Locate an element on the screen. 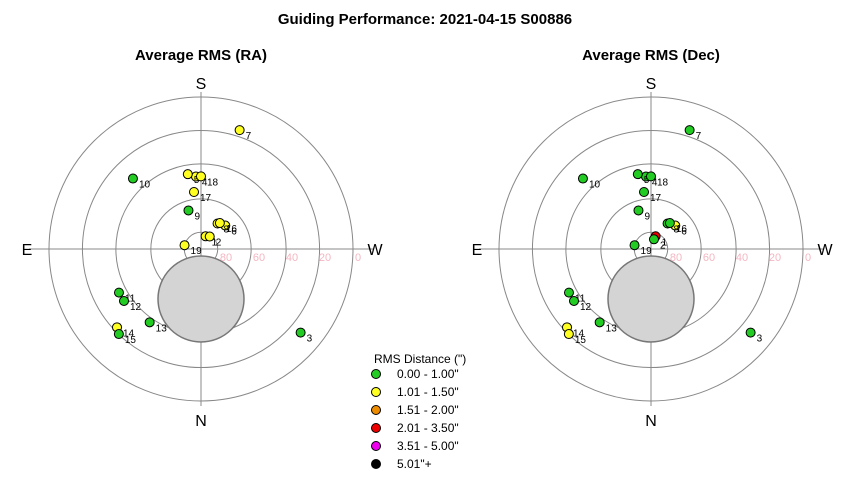  legend-label-3: 2.01 - 3.50" is located at coordinates (428, 428).